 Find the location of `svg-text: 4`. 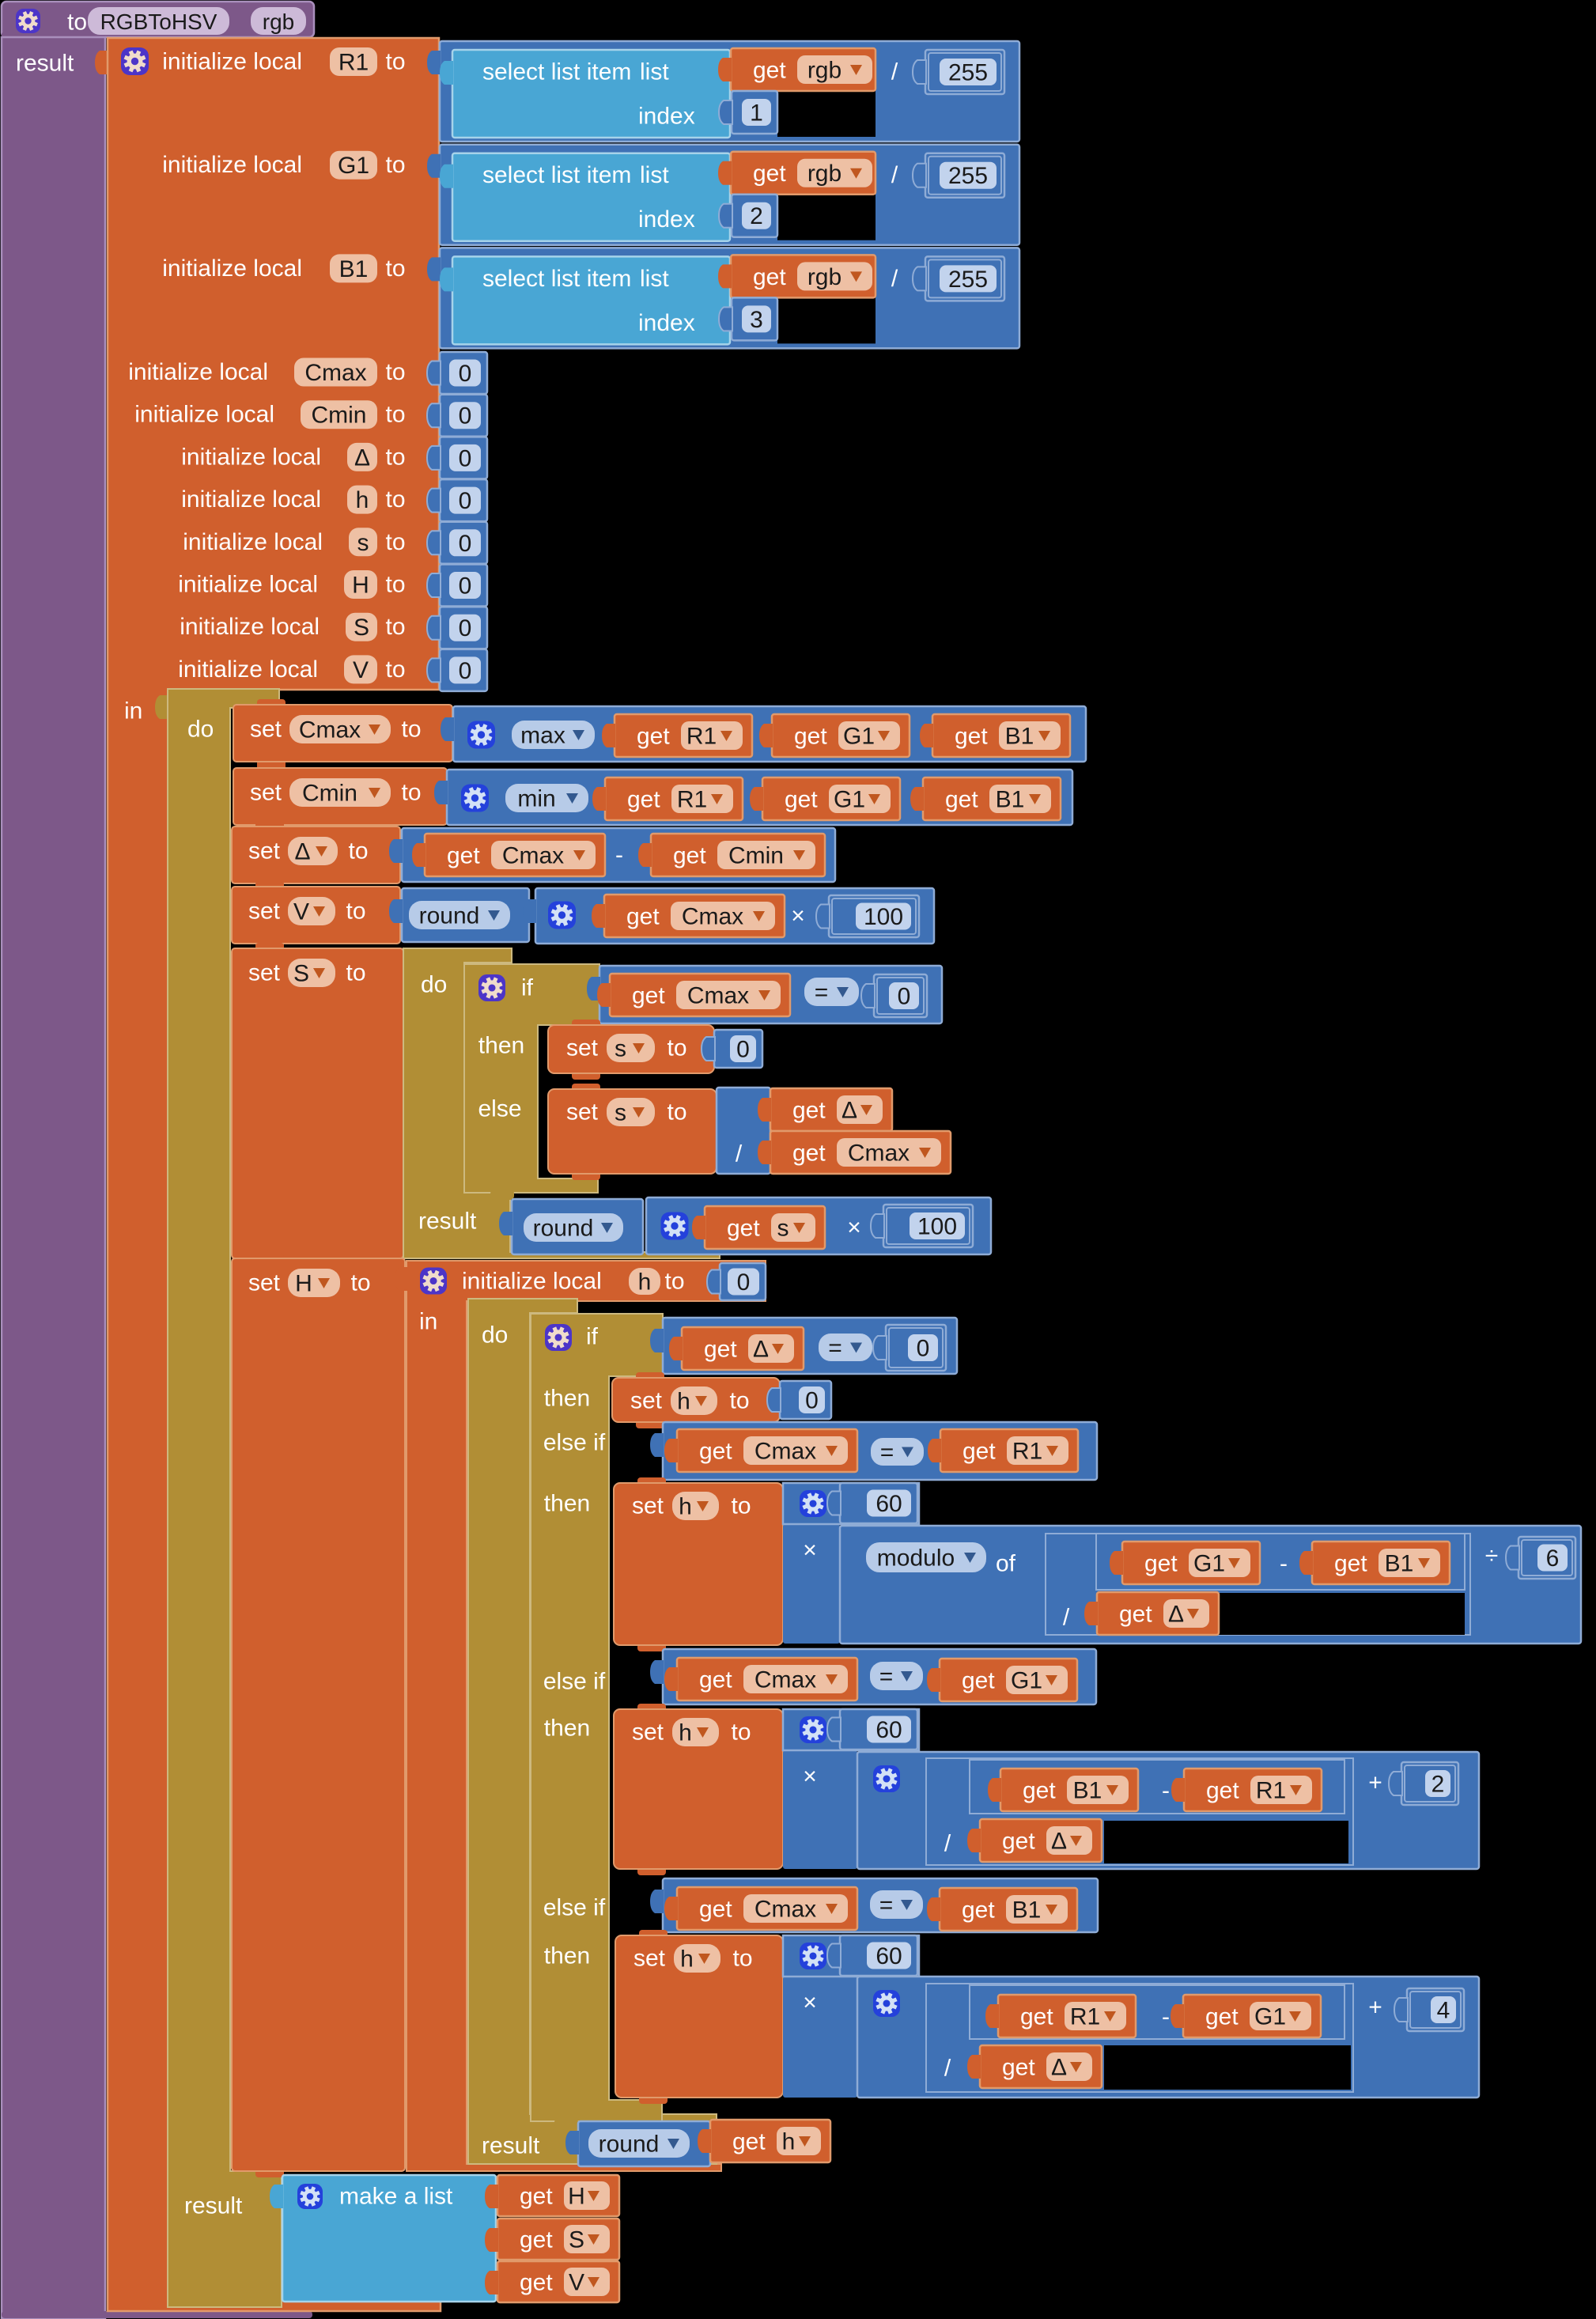

svg-text: 4 is located at coordinates (1443, 2011).